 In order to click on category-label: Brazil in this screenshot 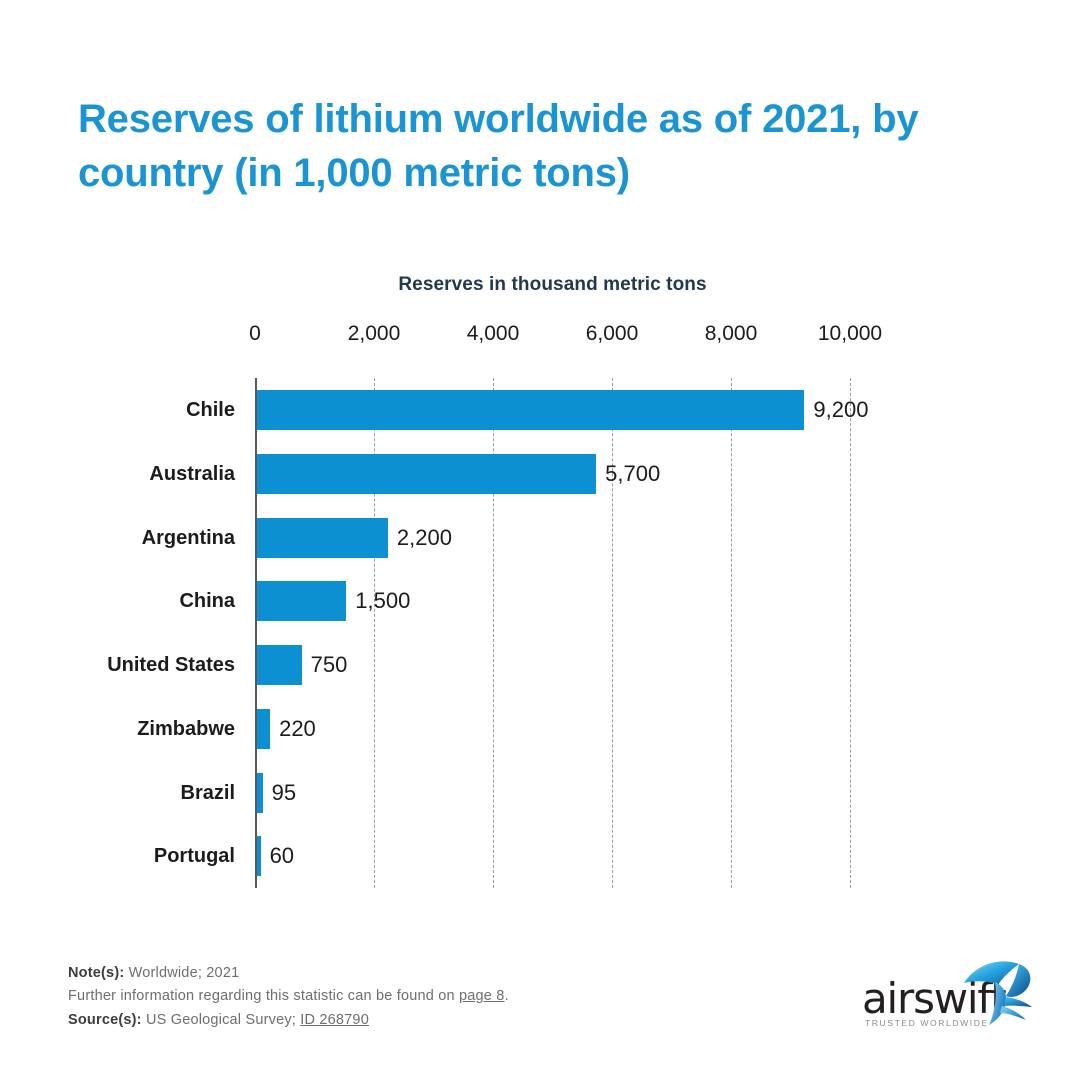, I will do `click(207, 792)`.